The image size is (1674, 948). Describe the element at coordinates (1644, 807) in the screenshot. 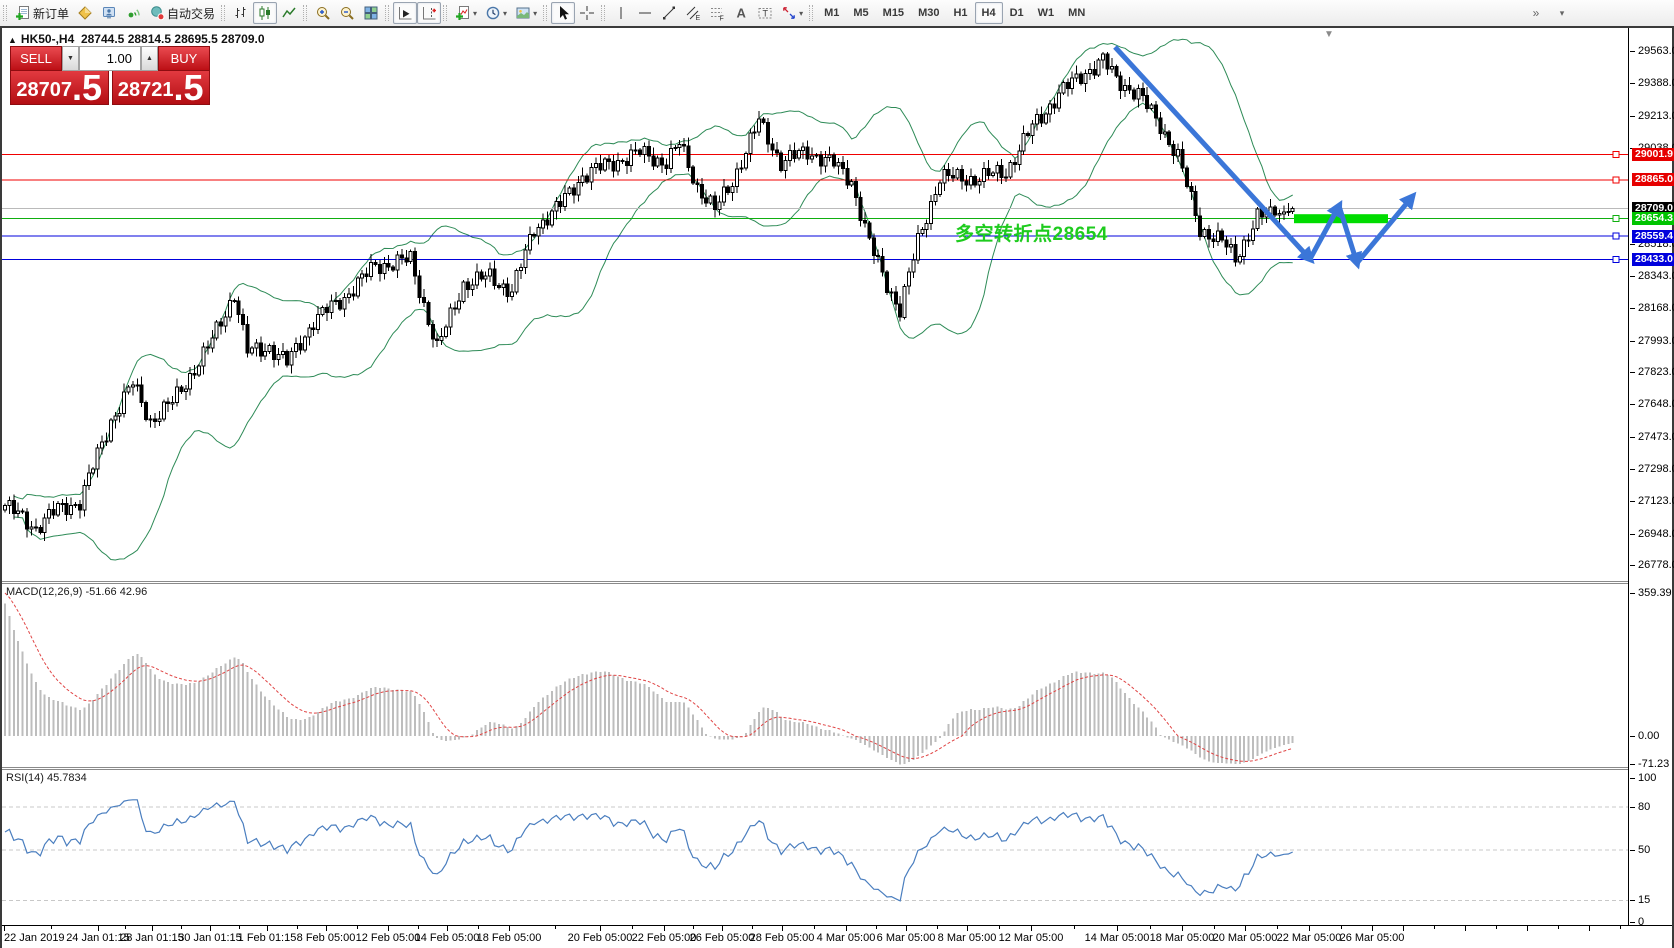

I see `rsi-axis-label: 80` at that location.